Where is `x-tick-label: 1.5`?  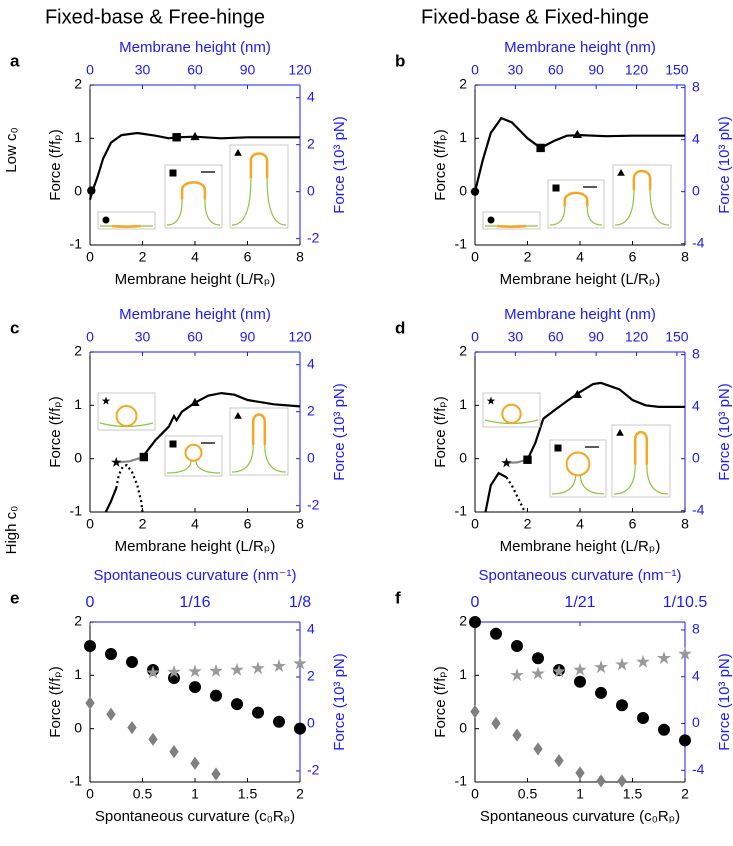
x-tick-label: 1.5 is located at coordinates (248, 794).